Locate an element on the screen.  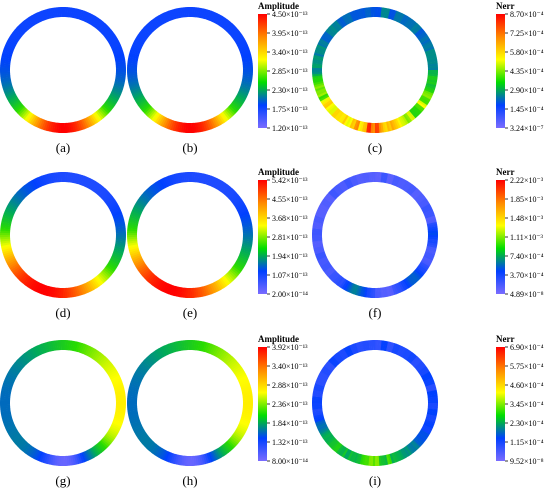
colorbar-tick-label: 2.90×10⁻⁴ is located at coordinates (527, 90).